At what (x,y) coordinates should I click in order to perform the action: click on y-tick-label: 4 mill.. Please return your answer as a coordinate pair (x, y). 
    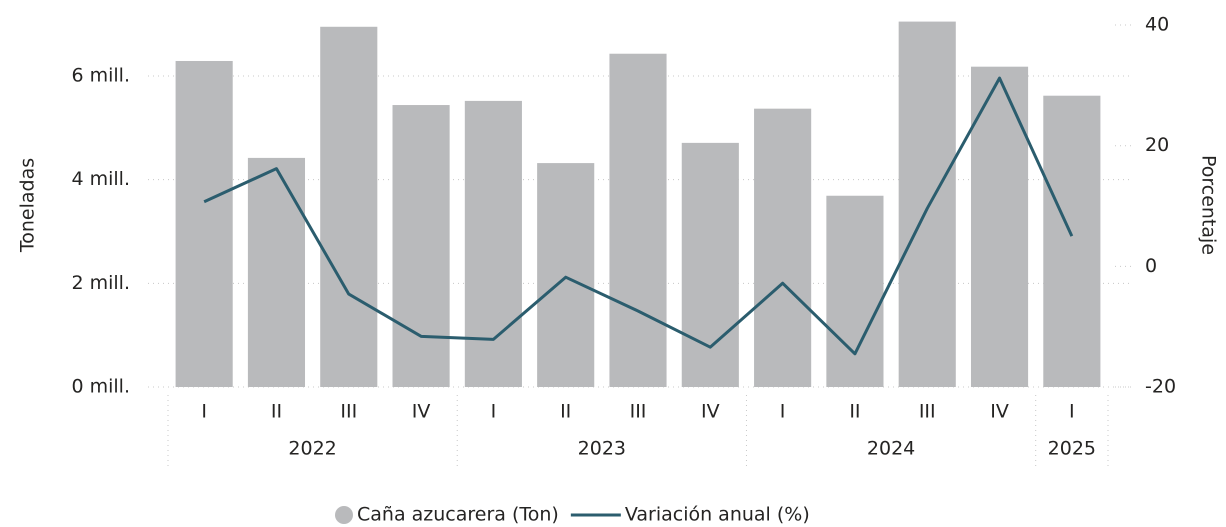
    Looking at the image, I should click on (100, 179).